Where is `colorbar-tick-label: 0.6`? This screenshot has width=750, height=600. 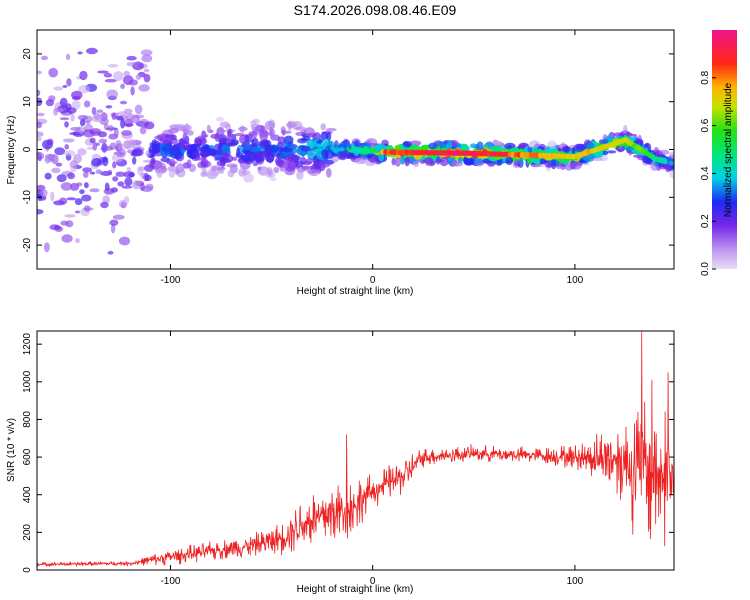
colorbar-tick-label: 0.6 is located at coordinates (705, 125).